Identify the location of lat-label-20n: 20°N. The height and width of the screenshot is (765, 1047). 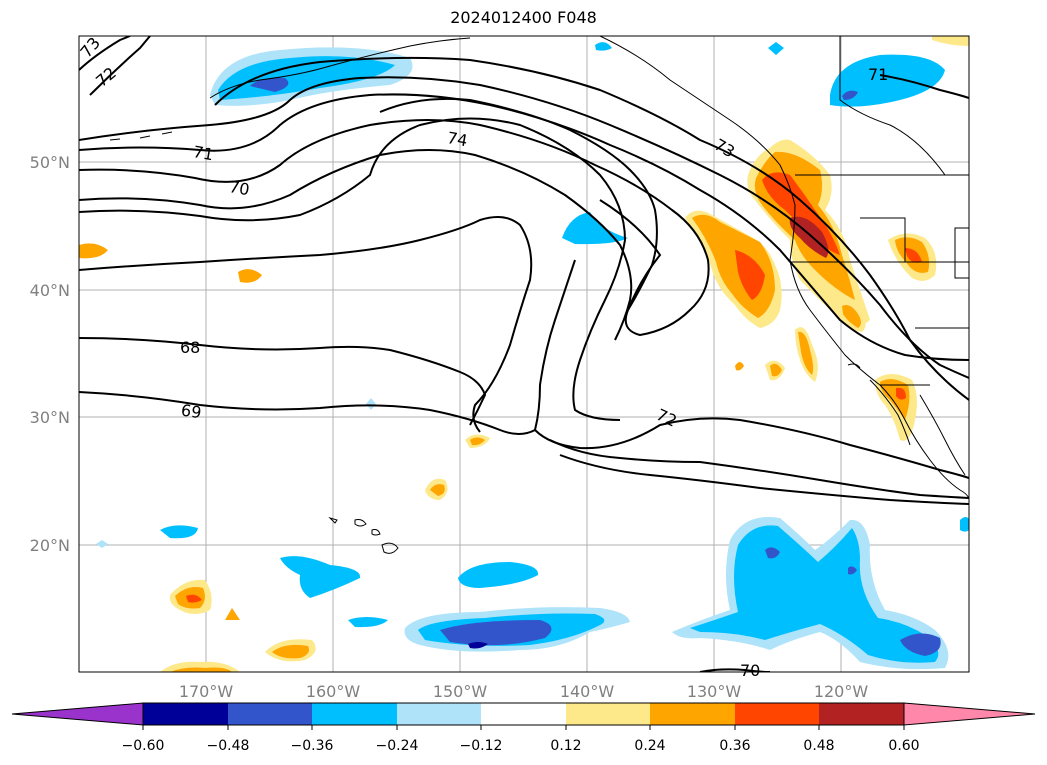
(50, 545).